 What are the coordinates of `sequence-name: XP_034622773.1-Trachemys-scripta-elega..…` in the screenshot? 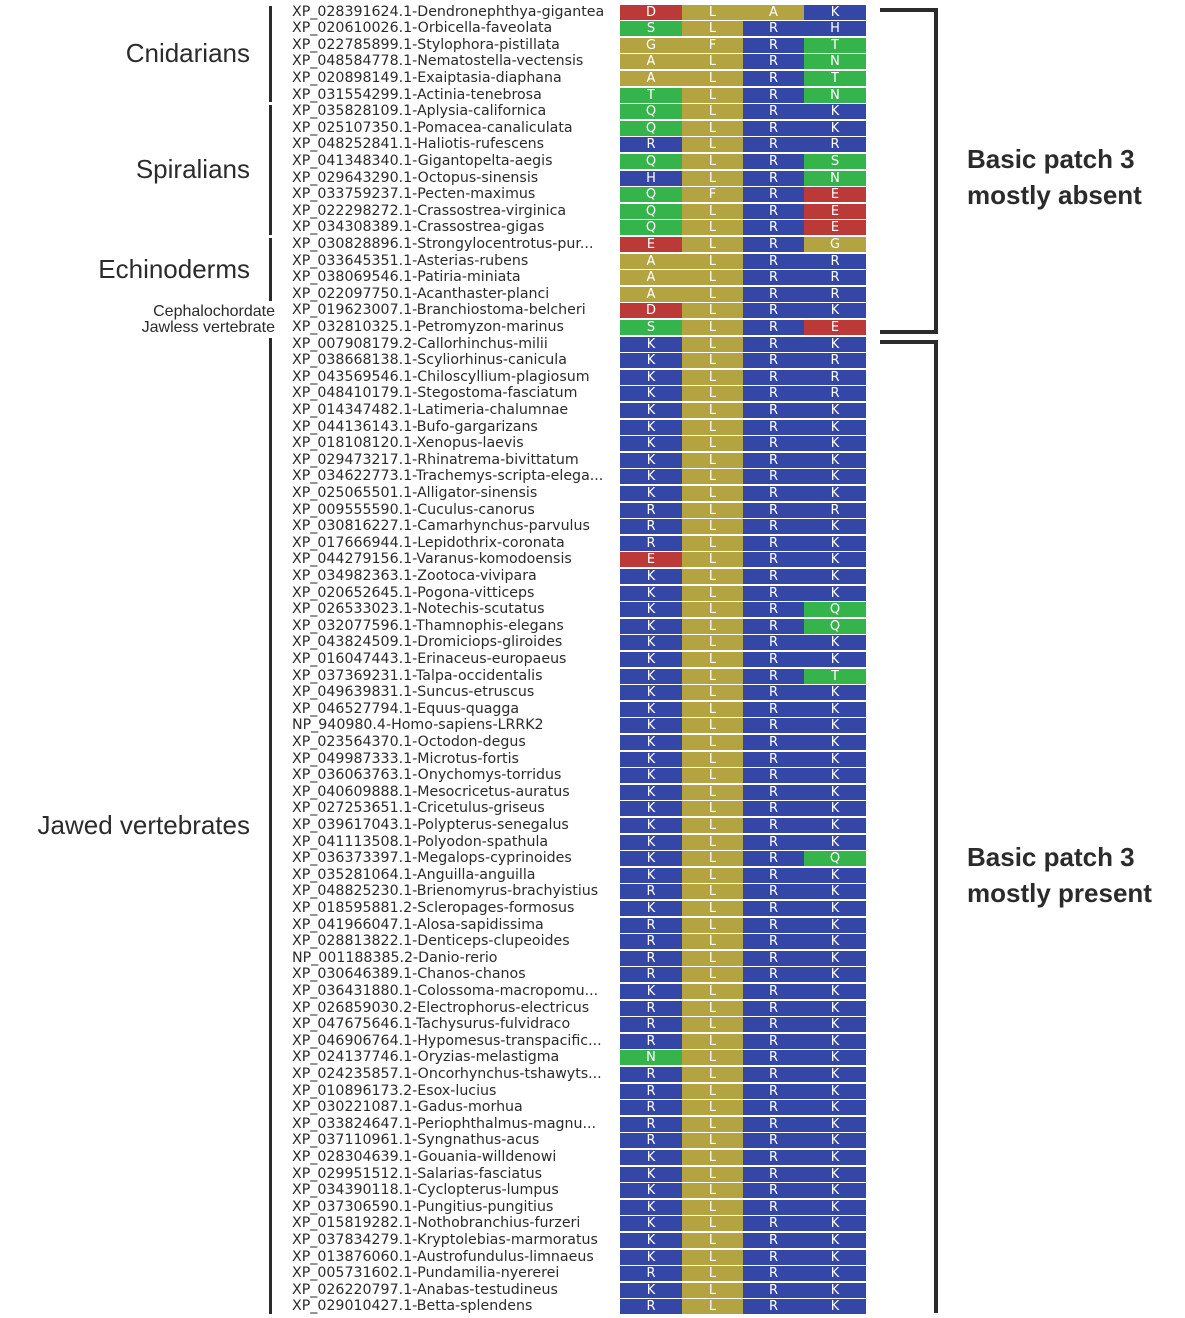 It's located at (448, 476).